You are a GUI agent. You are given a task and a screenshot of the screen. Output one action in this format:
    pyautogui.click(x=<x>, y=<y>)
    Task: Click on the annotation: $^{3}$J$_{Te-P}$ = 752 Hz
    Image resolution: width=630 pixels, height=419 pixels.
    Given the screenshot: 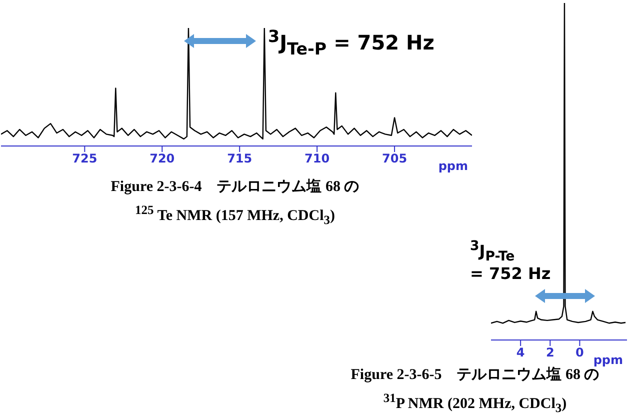 What is the action you would take?
    pyautogui.click(x=351, y=43)
    